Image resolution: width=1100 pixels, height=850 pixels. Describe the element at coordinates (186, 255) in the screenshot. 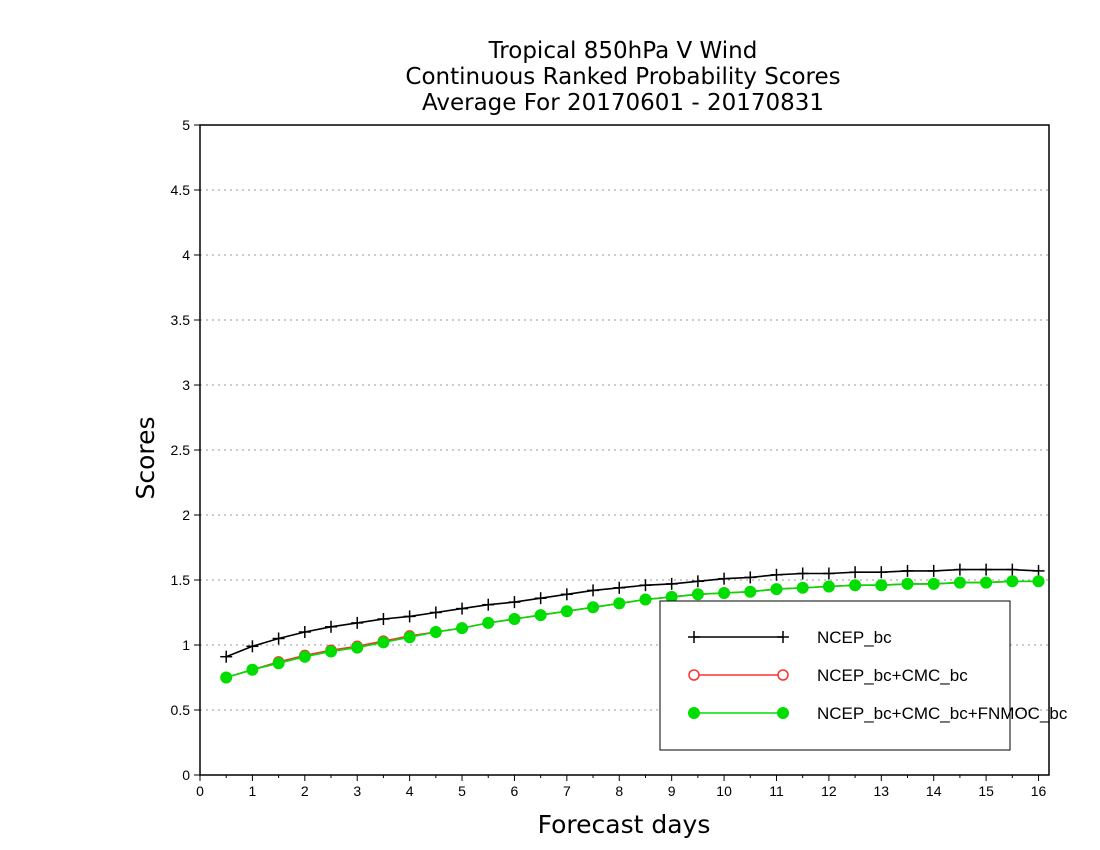

I see `y-tick-label: 4` at that location.